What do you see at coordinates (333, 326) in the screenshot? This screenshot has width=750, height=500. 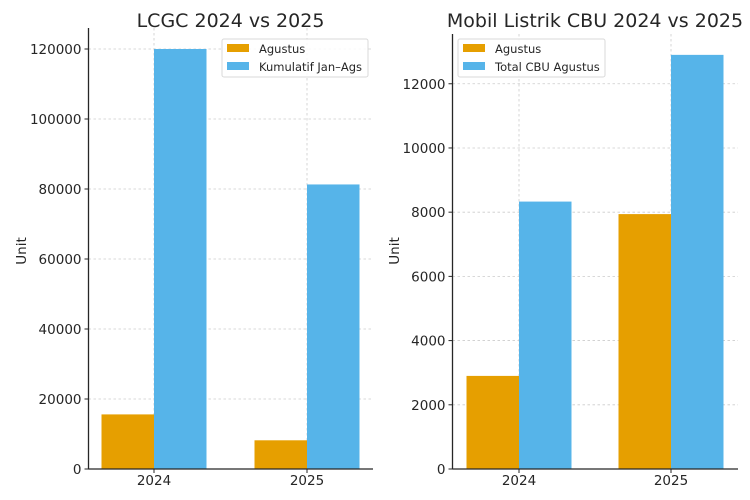 I see `bar-kumulatif-jan-ags-2025` at bounding box center [333, 326].